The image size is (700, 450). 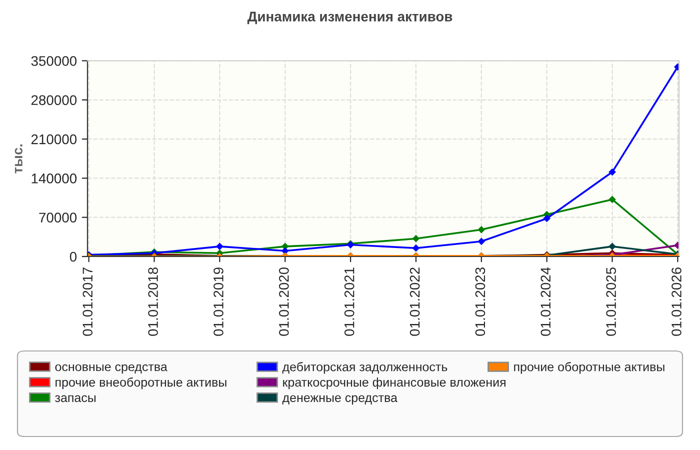 I want to click on x-tick-label: 01.01.2020, so click(x=283, y=301).